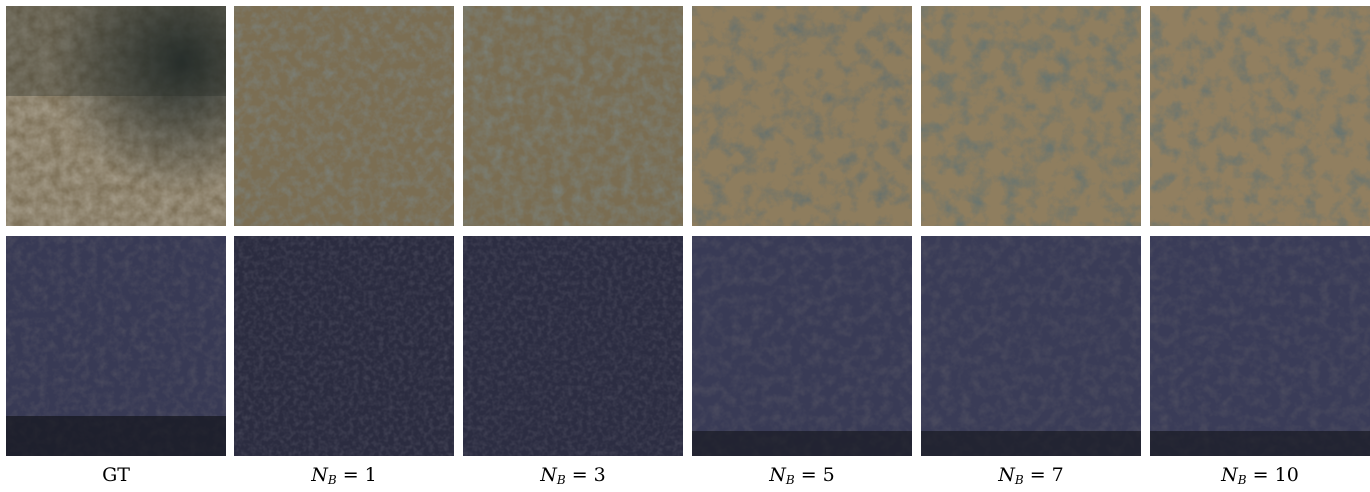  Describe the element at coordinates (1260, 475) in the screenshot. I see `label-nb10: NB = 10` at that location.